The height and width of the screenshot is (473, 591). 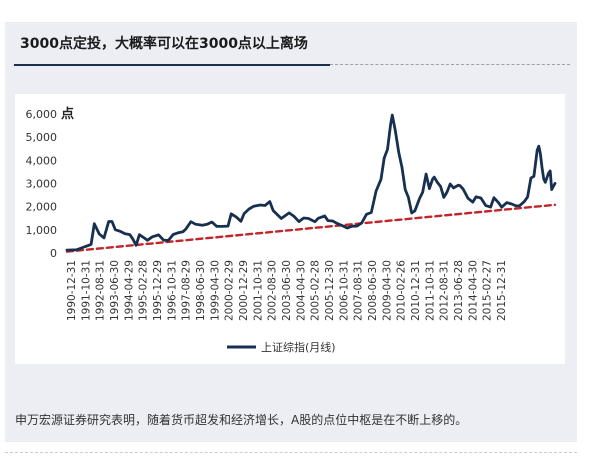 I want to click on x-tick-label: 2006-10-31, so click(x=344, y=290).